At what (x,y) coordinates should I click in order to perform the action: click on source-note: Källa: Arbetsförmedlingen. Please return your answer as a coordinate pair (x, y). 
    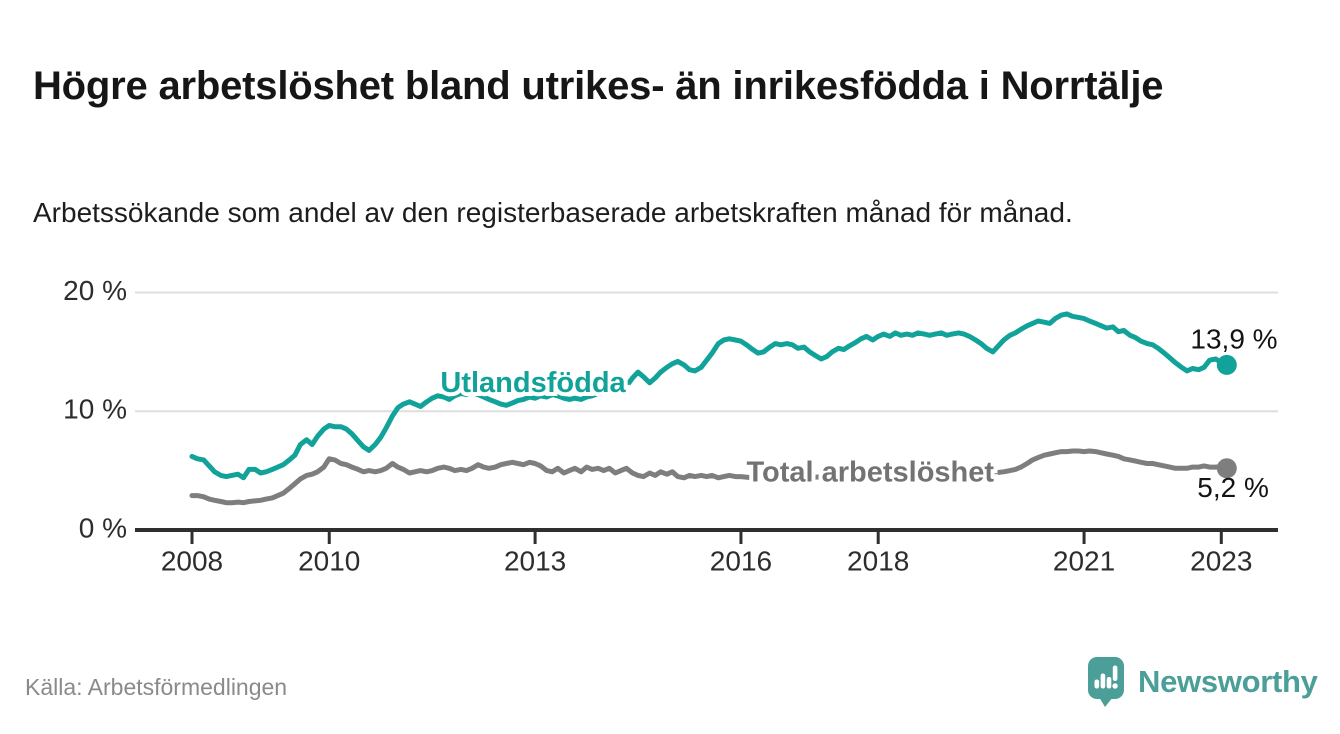
    Looking at the image, I should click on (156, 687).